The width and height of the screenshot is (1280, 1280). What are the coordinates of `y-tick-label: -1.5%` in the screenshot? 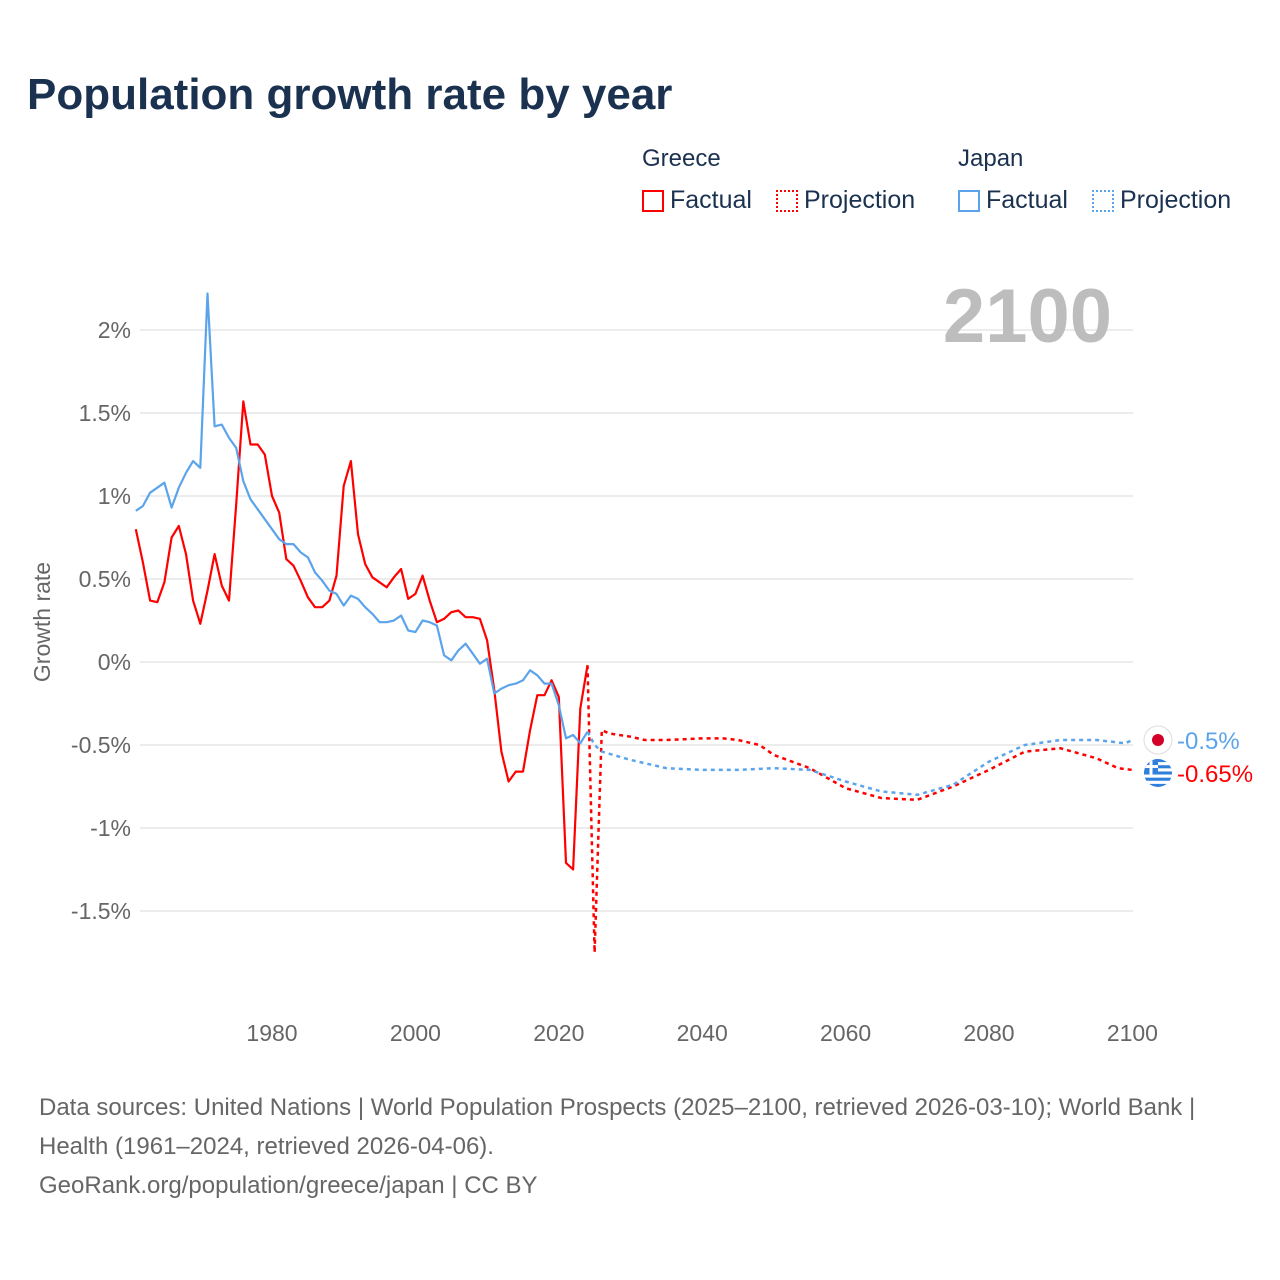 It's located at (101, 911).